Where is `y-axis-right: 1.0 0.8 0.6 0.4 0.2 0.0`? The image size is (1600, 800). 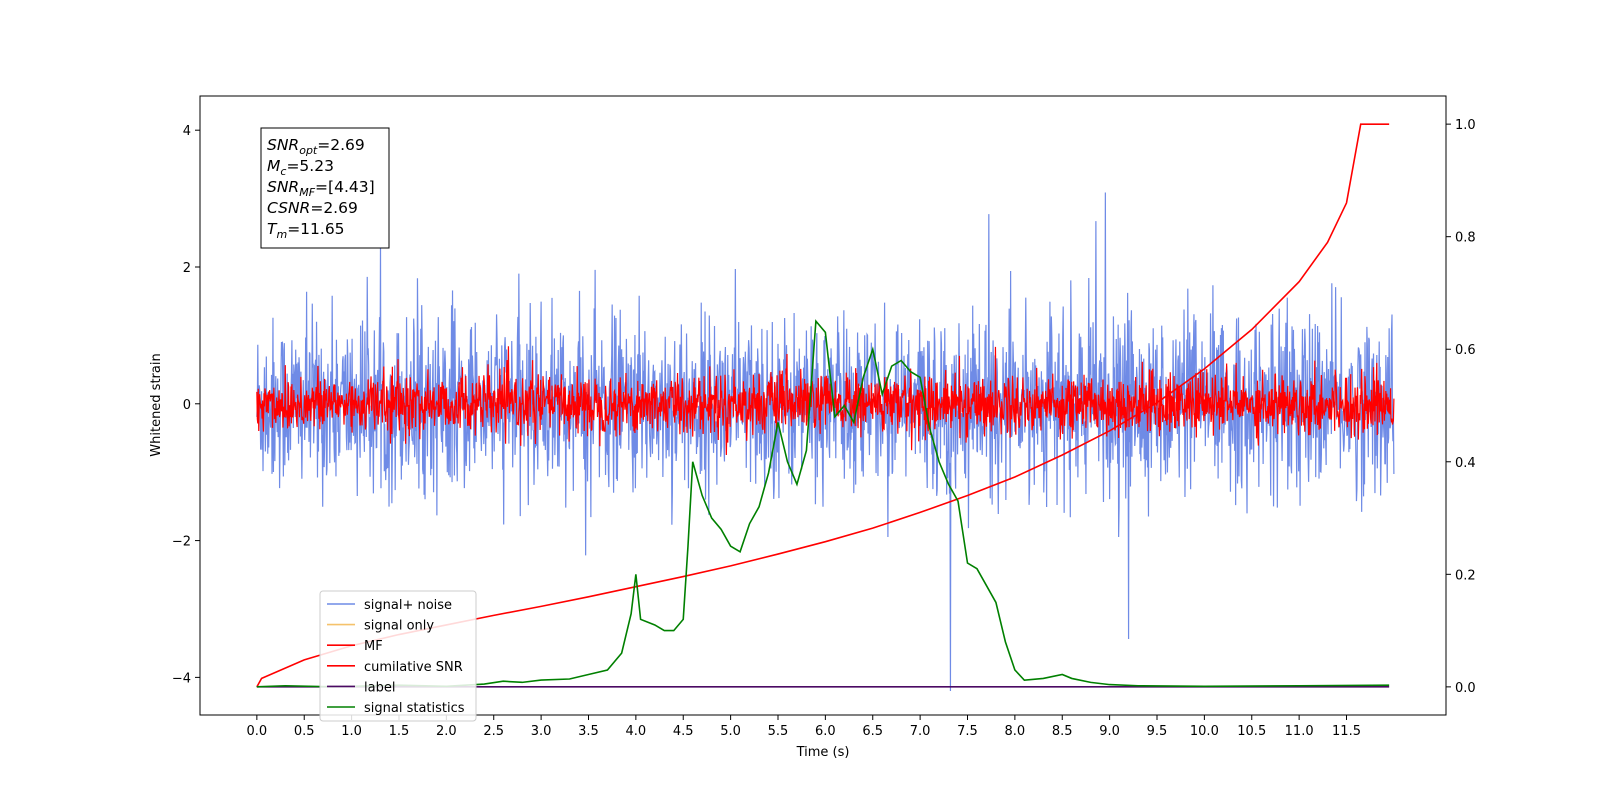 y-axis-right: 1.0 0.8 0.6 0.4 0.2 0.0 is located at coordinates (1461, 407).